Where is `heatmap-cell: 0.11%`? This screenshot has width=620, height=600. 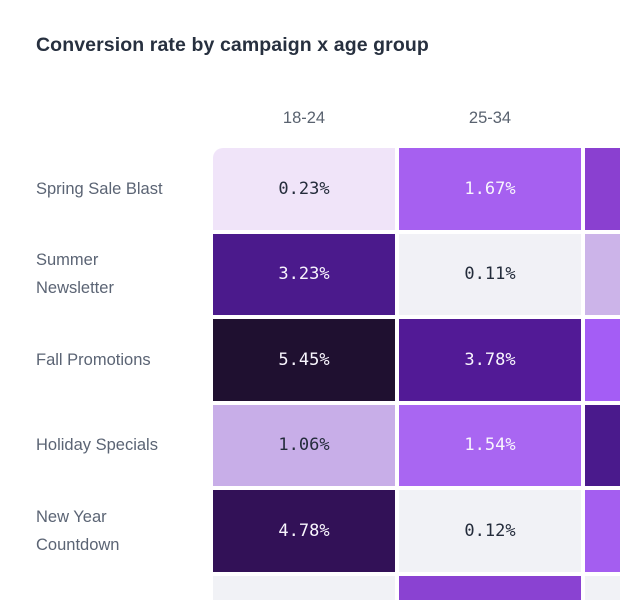 heatmap-cell: 0.11% is located at coordinates (490, 274).